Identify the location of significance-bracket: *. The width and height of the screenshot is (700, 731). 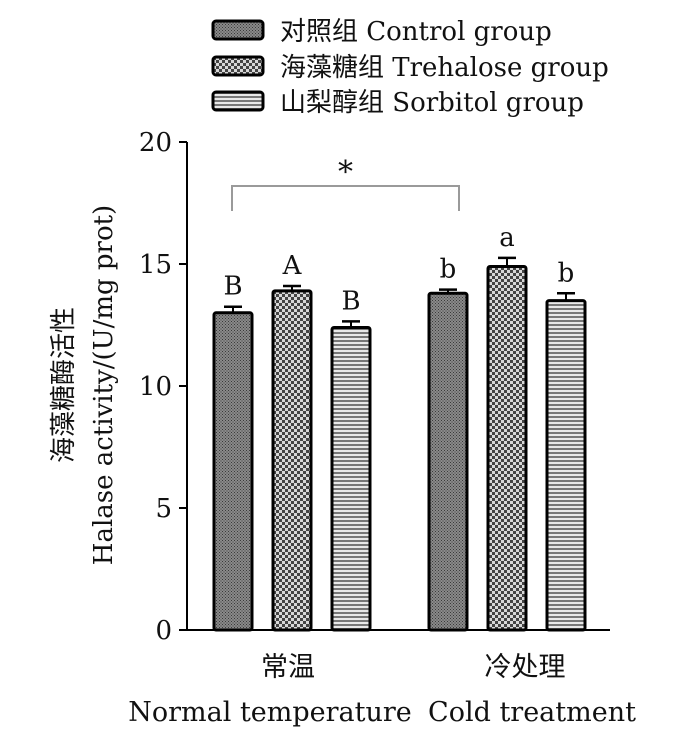
(345, 183).